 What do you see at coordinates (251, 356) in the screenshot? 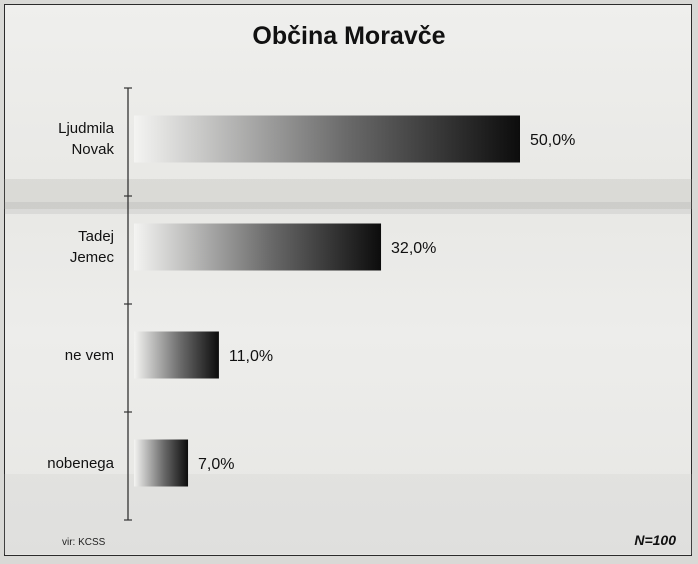
I see `value-label-3: 11,0%` at bounding box center [251, 356].